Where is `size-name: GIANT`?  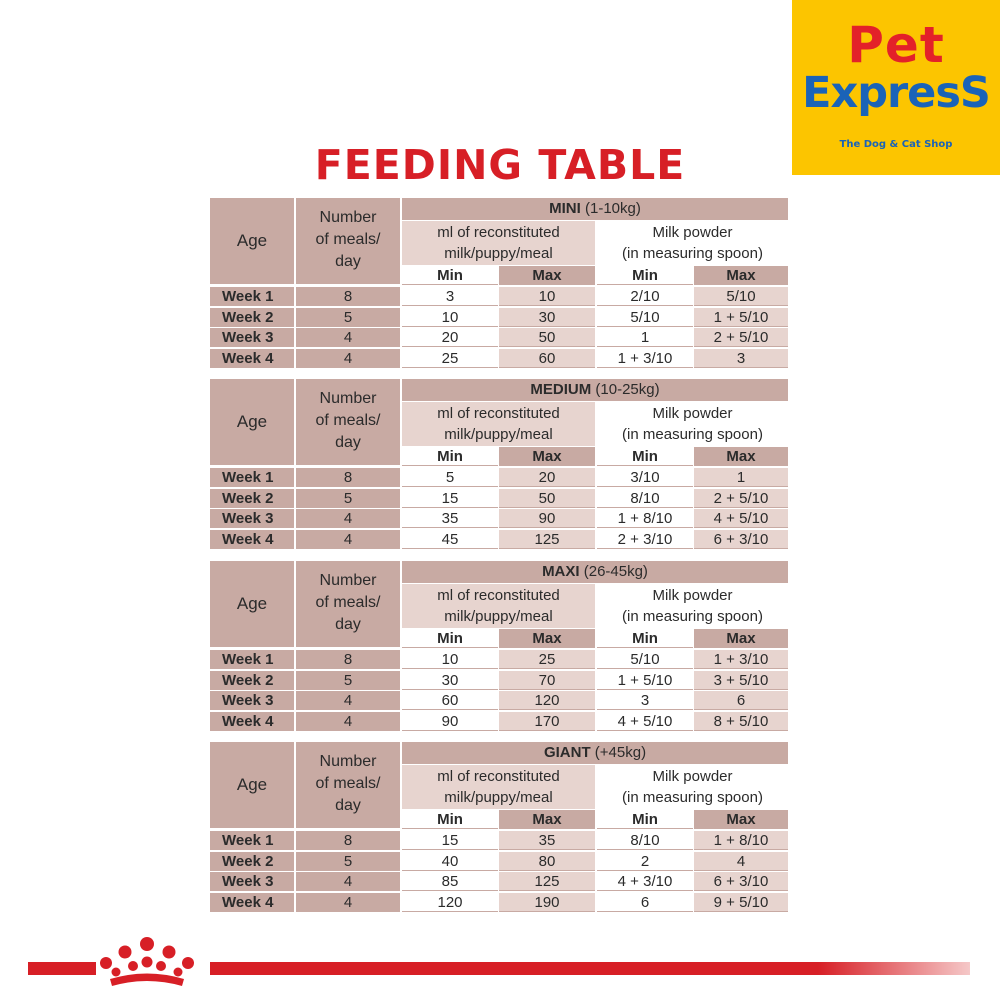 size-name: GIANT is located at coordinates (567, 752).